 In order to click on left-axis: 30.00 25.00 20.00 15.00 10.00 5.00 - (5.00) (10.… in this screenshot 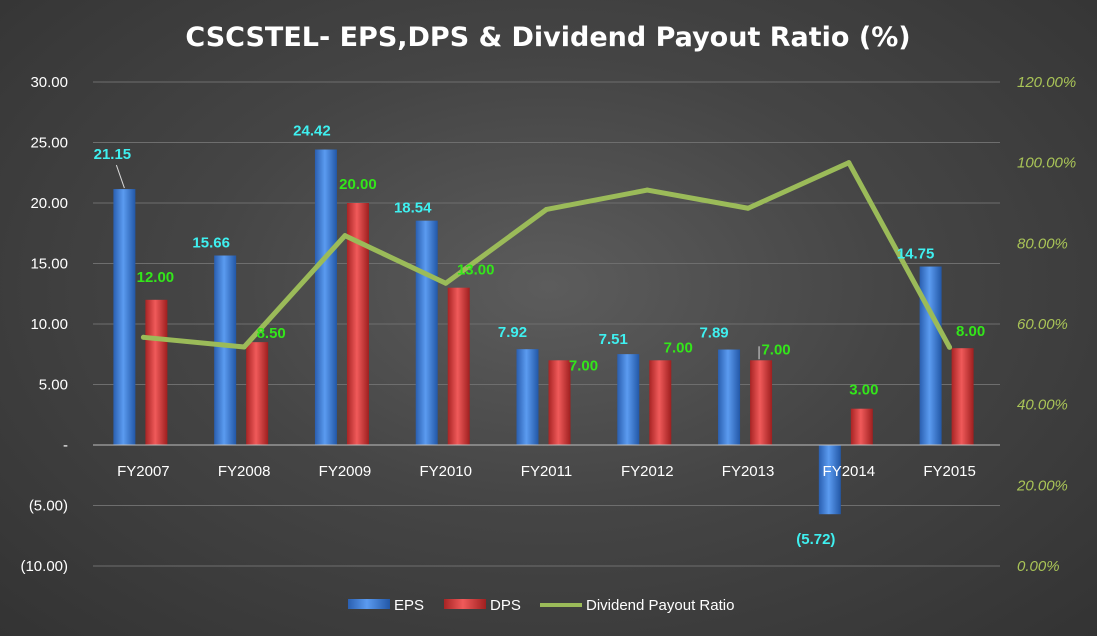, I will do `click(44, 324)`.